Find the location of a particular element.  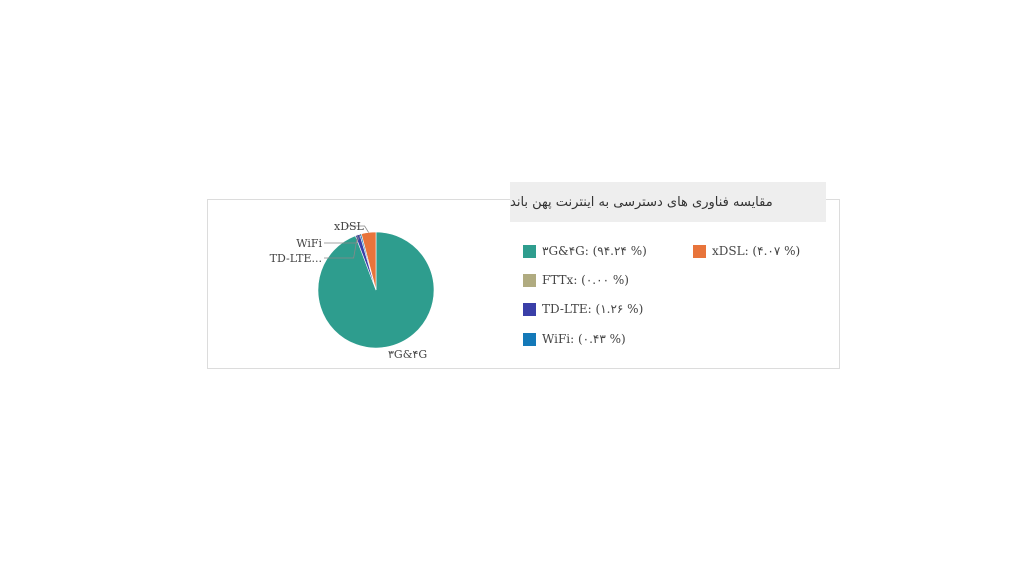

legend-item--g-g: ۳G&۴G: (۹۴.۲۴ %) is located at coordinates (585, 251).